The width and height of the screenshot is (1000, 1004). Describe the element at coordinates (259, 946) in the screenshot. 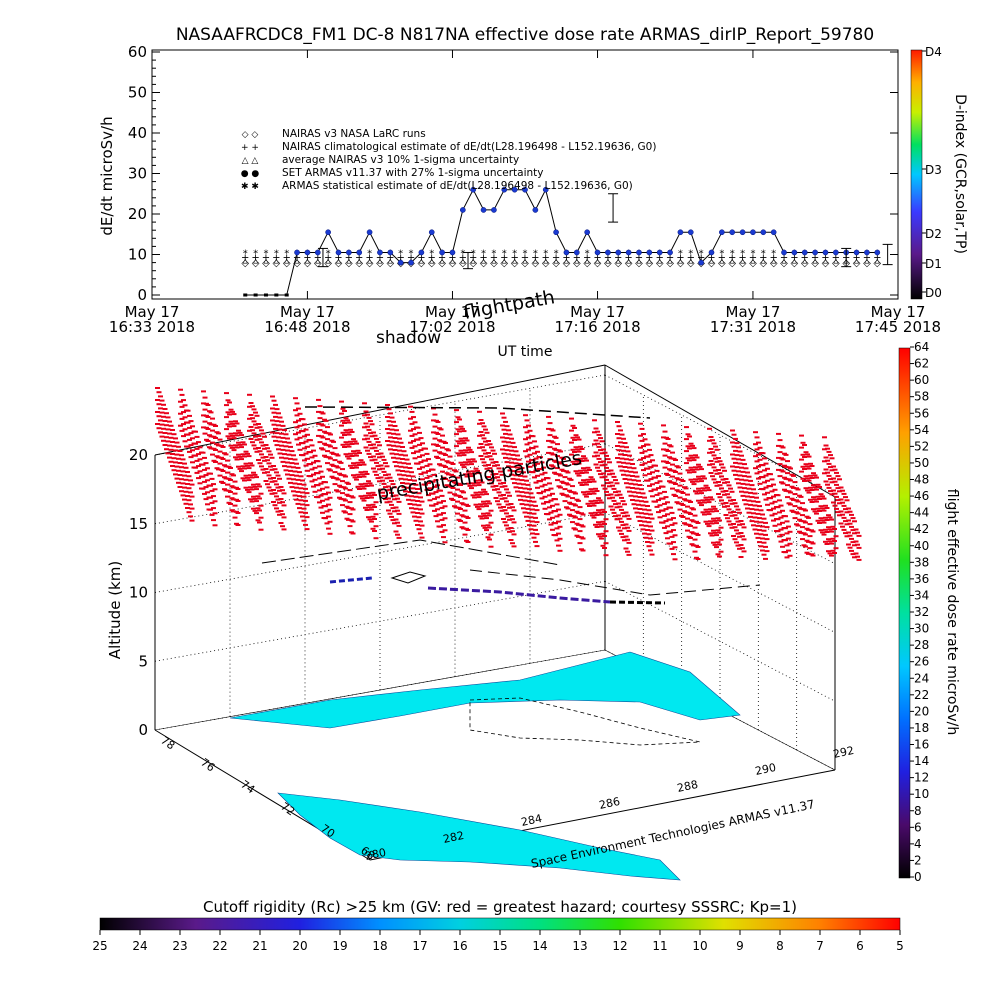

I see `cutoff-tick-label: 21` at that location.